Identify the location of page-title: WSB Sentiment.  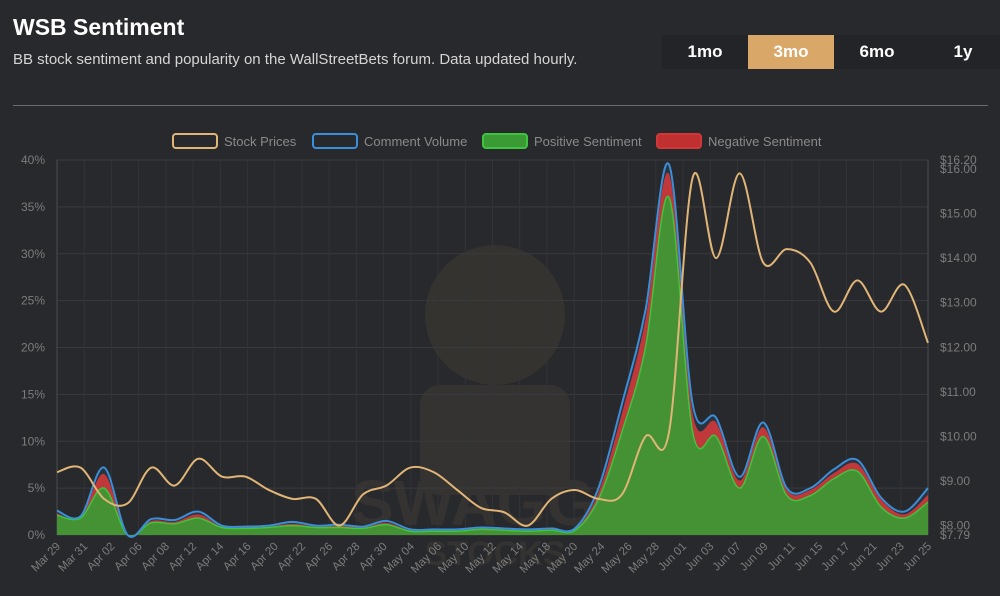
(99, 27).